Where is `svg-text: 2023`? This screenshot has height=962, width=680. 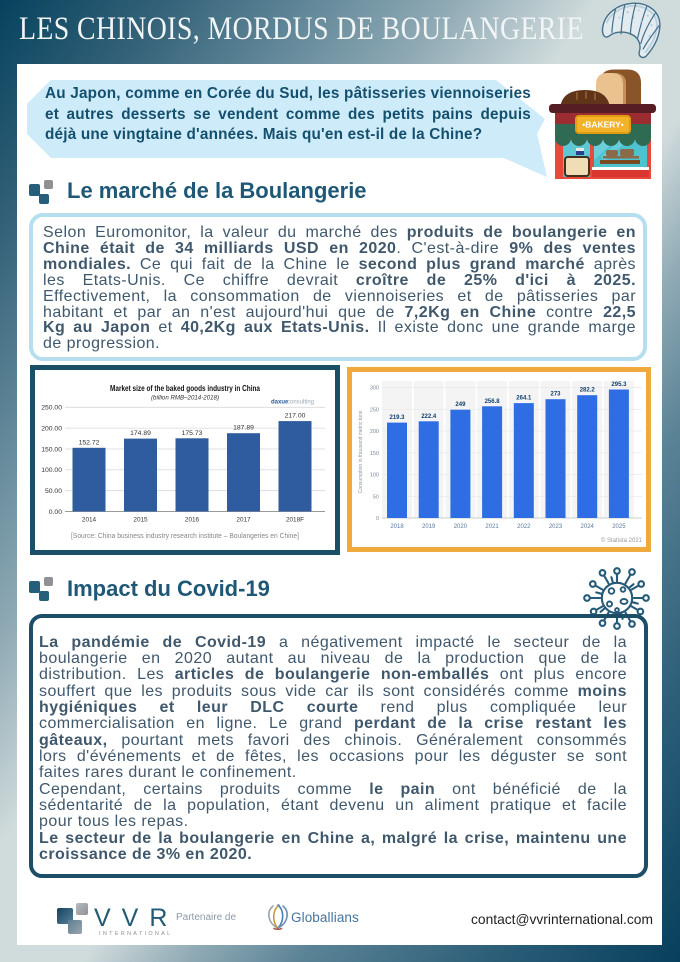 svg-text: 2023 is located at coordinates (556, 527).